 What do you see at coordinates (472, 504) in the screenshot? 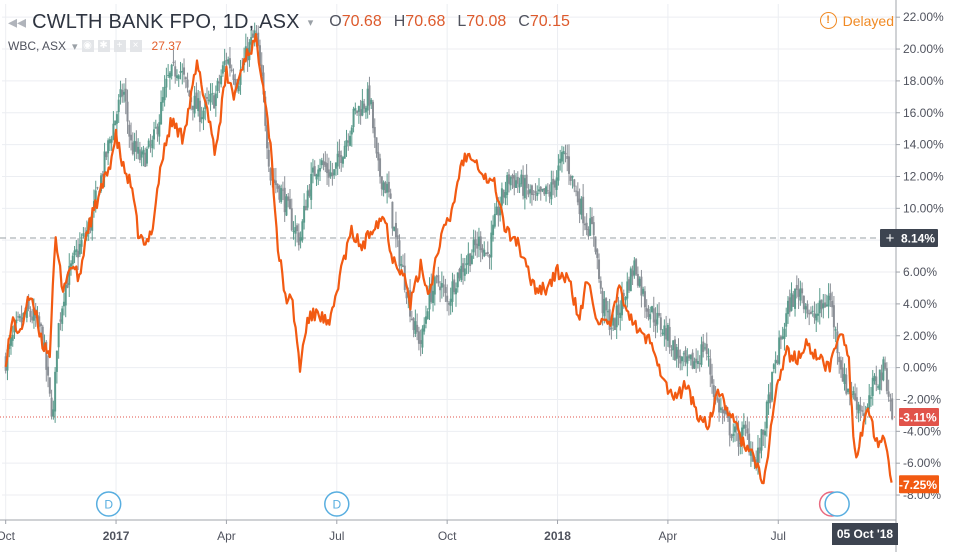
I see `event-markers: DDE` at bounding box center [472, 504].